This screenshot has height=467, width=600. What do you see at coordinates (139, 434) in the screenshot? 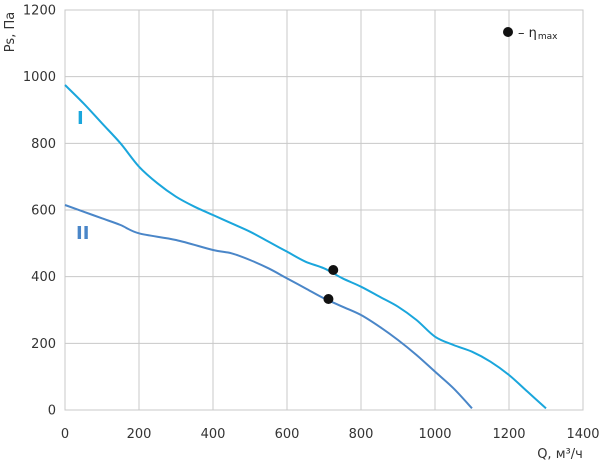
I see `x-tick-label: 200` at bounding box center [139, 434].